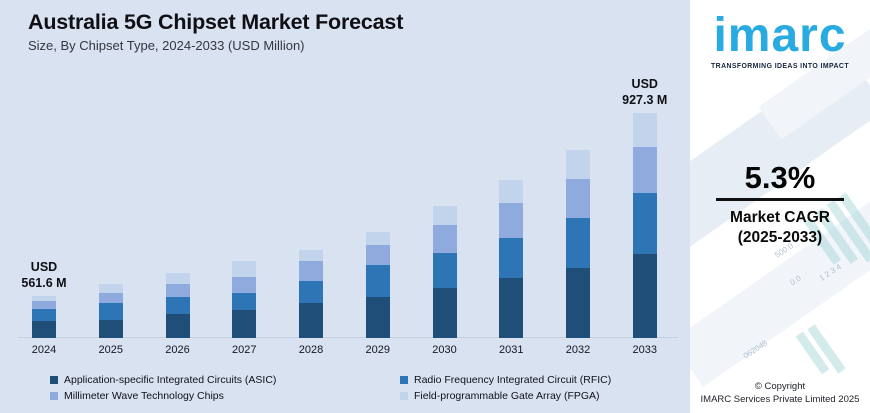 Image resolution: width=870 pixels, height=413 pixels. I want to click on x-axis-label-2030: 2030, so click(444, 350).